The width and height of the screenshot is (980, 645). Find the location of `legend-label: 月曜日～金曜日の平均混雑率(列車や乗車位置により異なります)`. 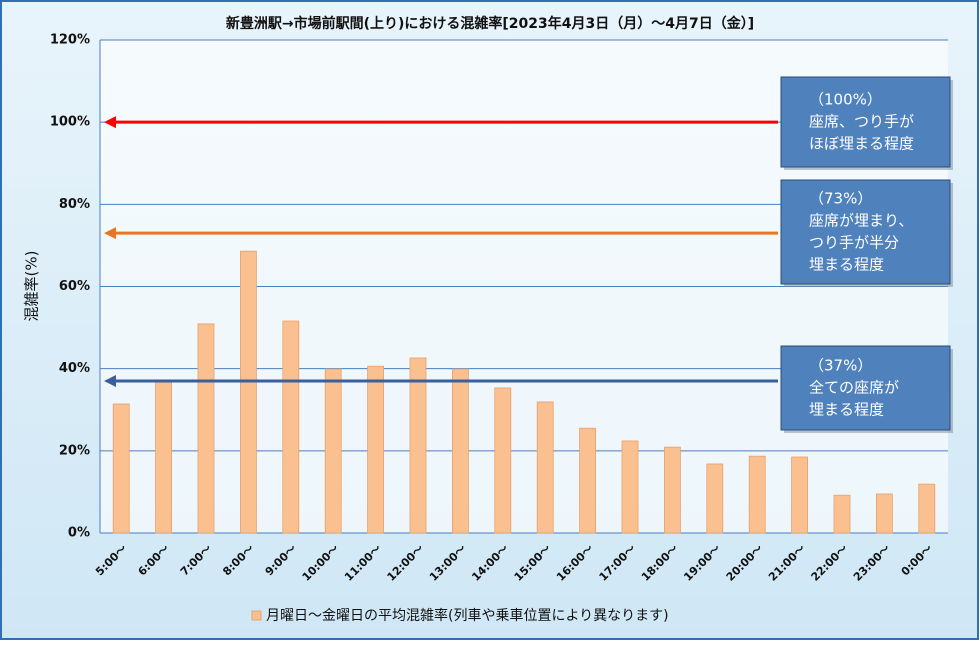

legend-label: 月曜日～金曜日の平均混雑率(列車や乗車位置により異なります) is located at coordinates (467, 615).